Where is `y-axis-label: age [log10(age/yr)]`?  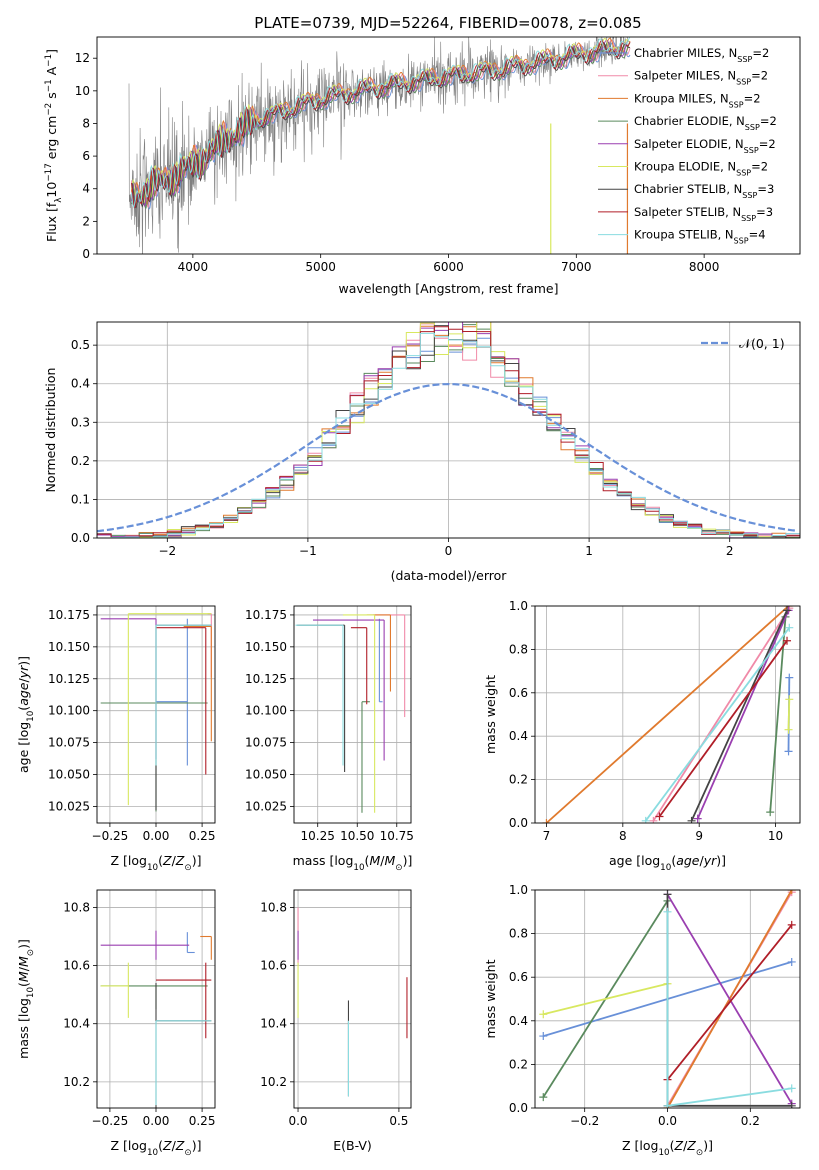 y-axis-label: age [log10(age/yr)] is located at coordinates (26, 714).